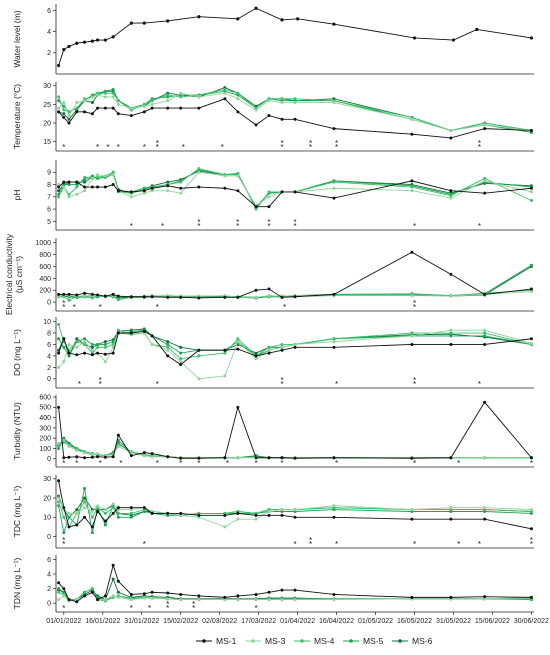  I want to click on x-tick-label: 16/01/2022, so click(102, 621).